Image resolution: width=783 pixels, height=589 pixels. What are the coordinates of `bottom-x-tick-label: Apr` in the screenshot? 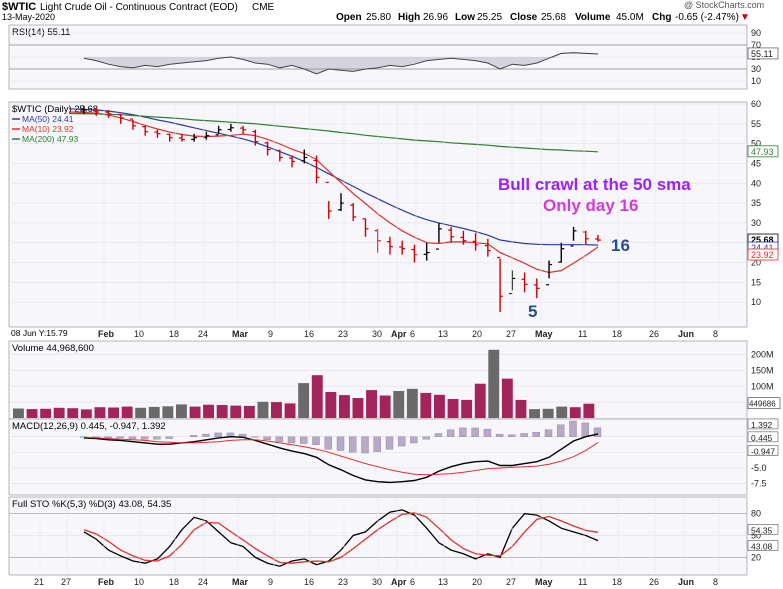 It's located at (399, 582).